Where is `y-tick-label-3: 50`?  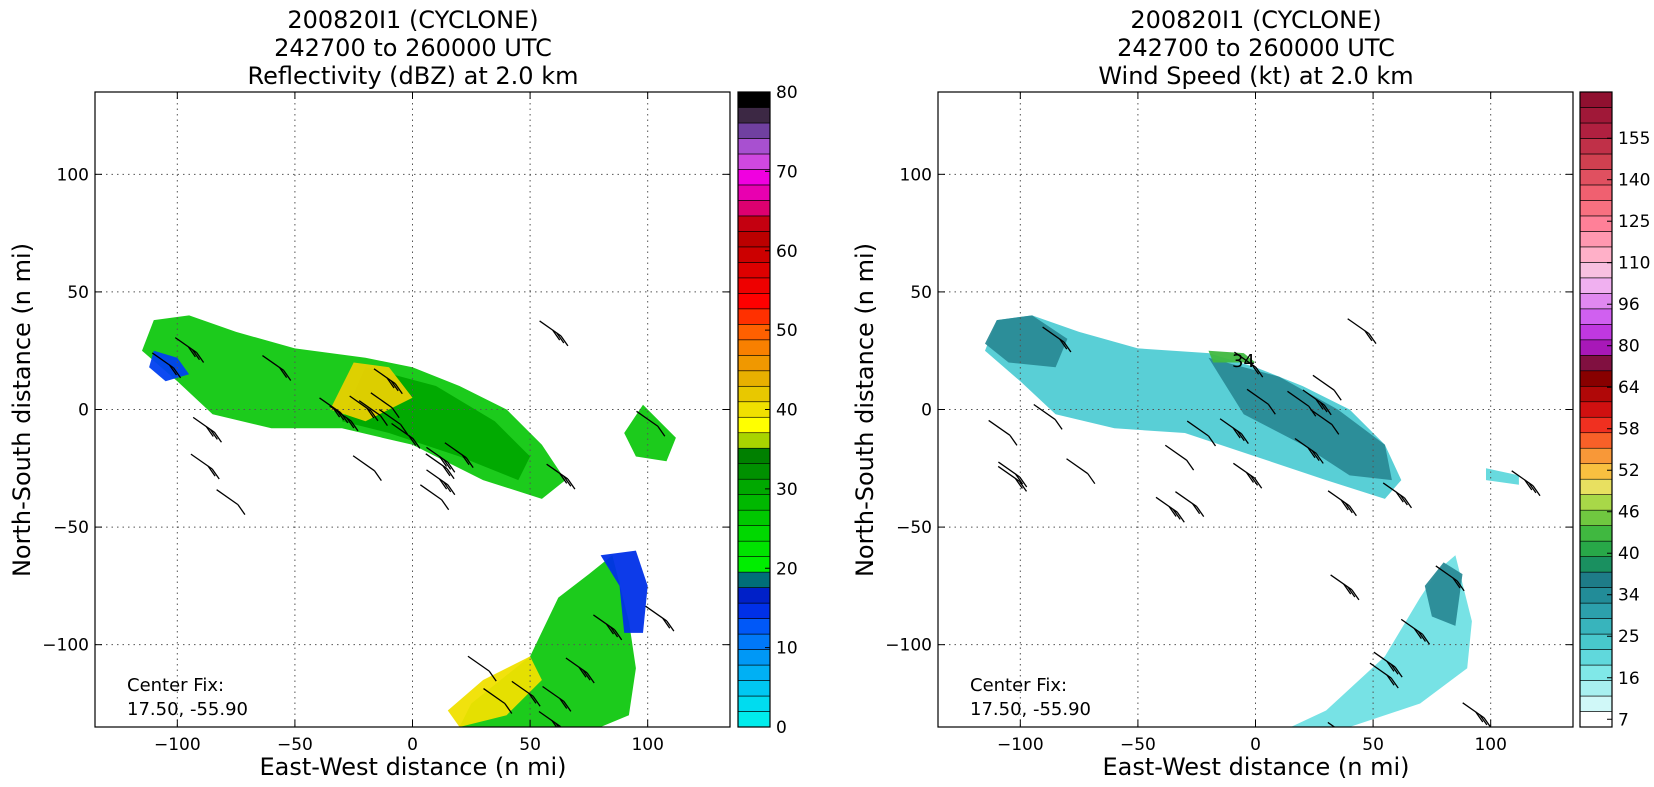
y-tick-label-3: 50 is located at coordinates (921, 293).